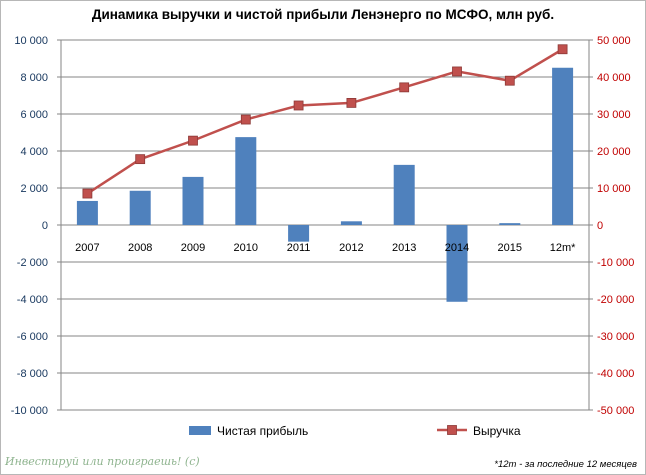 This screenshot has height=475, width=646. What do you see at coordinates (457, 248) in the screenshot?
I see `category-label: 2014` at bounding box center [457, 248].